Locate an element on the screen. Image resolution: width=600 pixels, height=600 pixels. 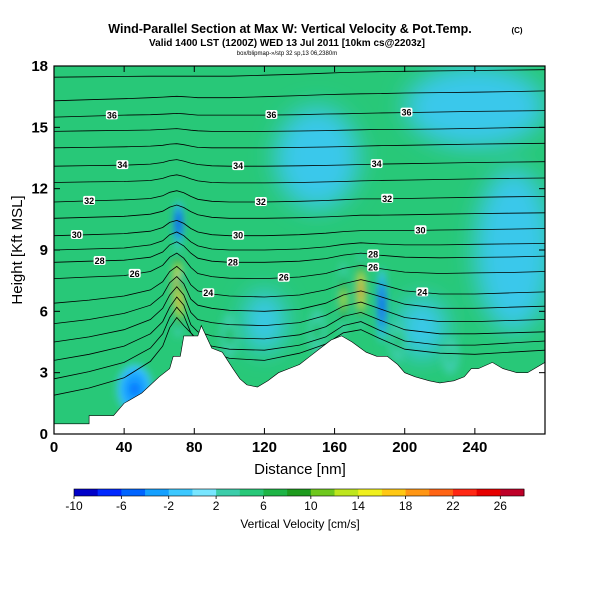
y-tick-label: 9 is located at coordinates (44, 250).